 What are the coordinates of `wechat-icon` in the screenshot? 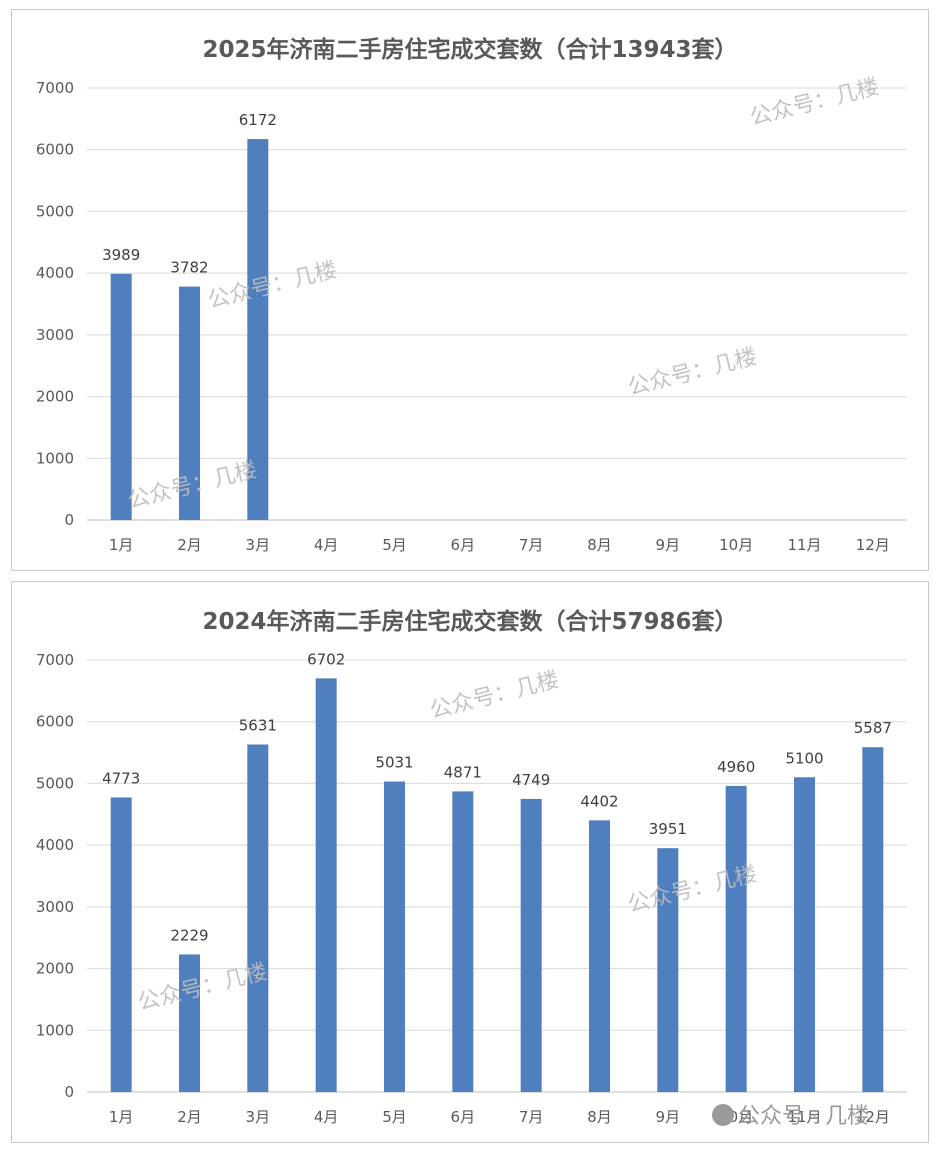 It's located at (723, 1115).